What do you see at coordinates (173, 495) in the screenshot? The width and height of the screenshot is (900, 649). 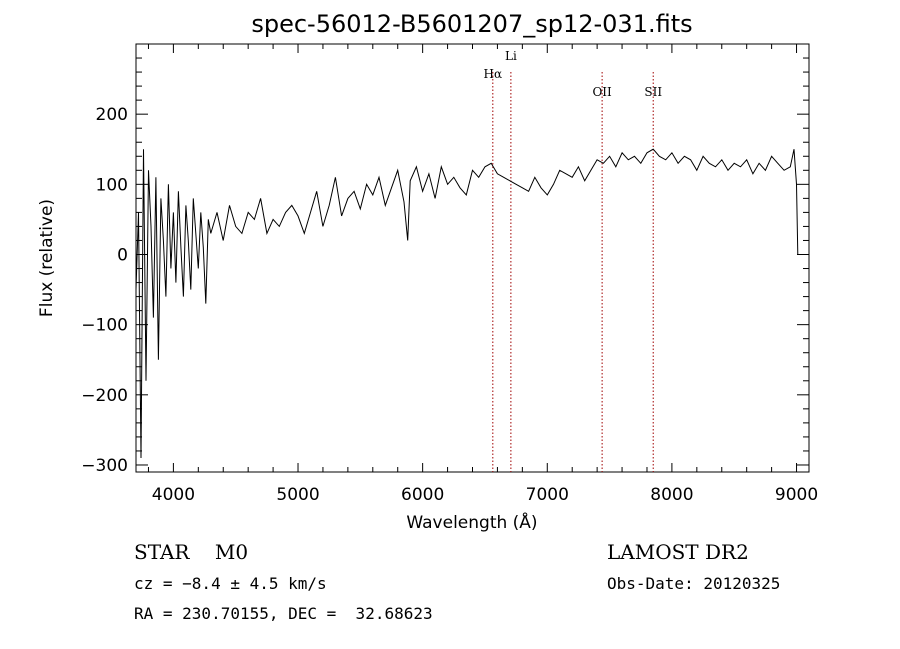 I see `x-tick-label: 4000` at bounding box center [173, 495].